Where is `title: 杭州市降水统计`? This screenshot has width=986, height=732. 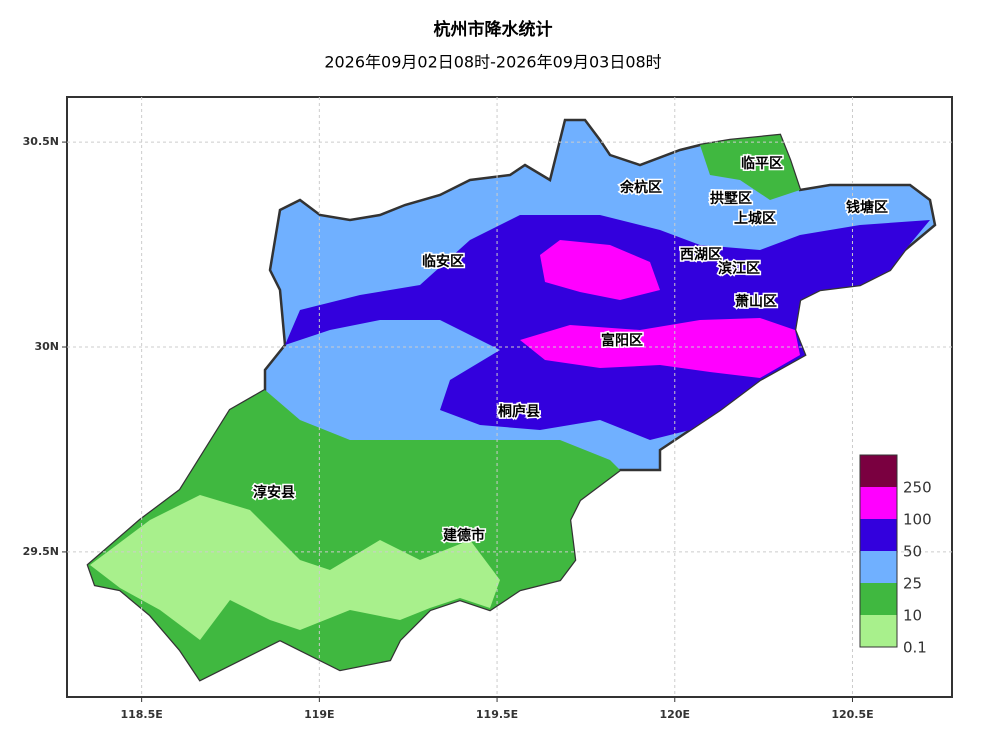 title: 杭州市降水统计 is located at coordinates (493, 29).